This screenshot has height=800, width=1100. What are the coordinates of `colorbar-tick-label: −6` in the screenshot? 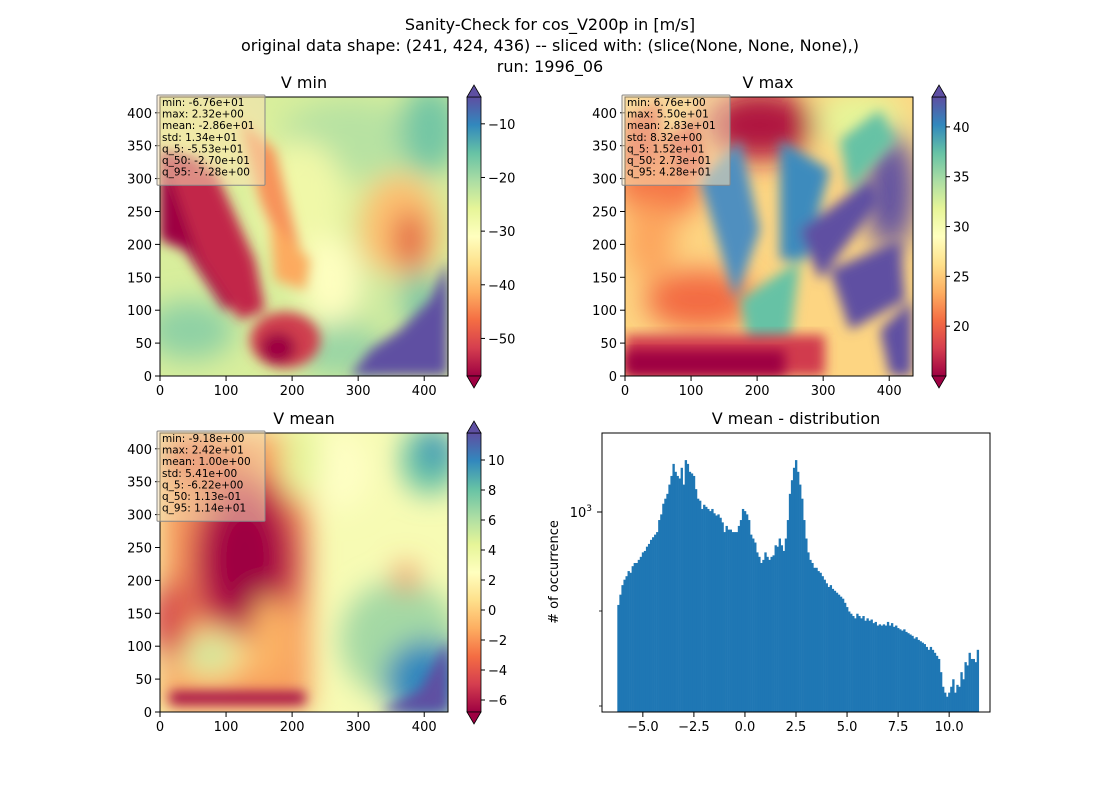 It's located at (497, 701).